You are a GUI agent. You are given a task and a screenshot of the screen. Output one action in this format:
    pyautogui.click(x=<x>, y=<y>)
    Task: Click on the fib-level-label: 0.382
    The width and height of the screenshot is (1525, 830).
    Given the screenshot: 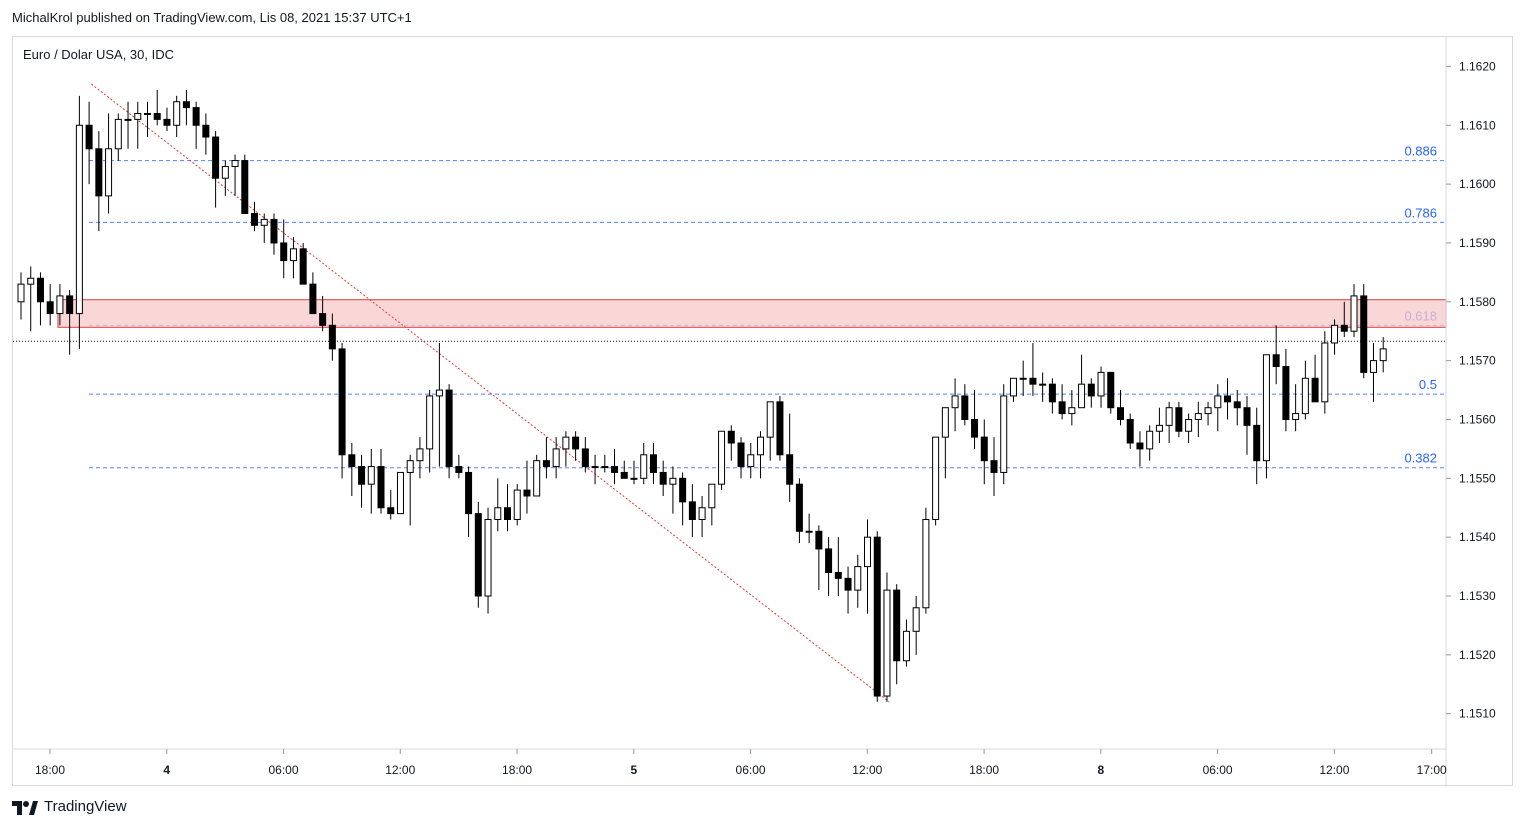 What is the action you would take?
    pyautogui.click(x=1420, y=458)
    